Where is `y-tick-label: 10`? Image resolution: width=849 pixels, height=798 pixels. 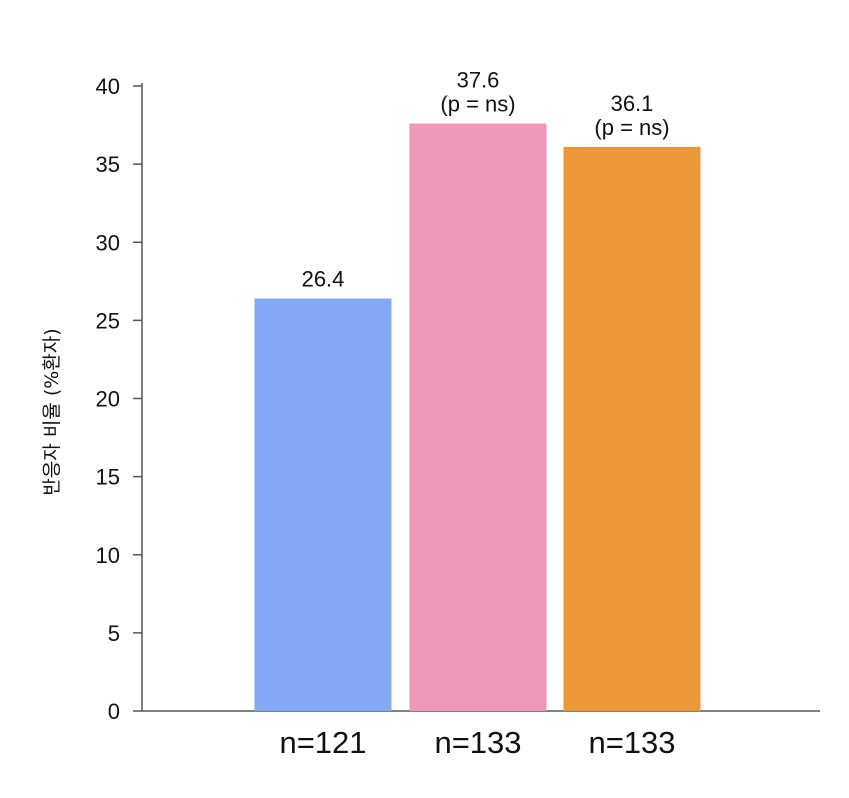
y-tick-label: 10 is located at coordinates (108, 555).